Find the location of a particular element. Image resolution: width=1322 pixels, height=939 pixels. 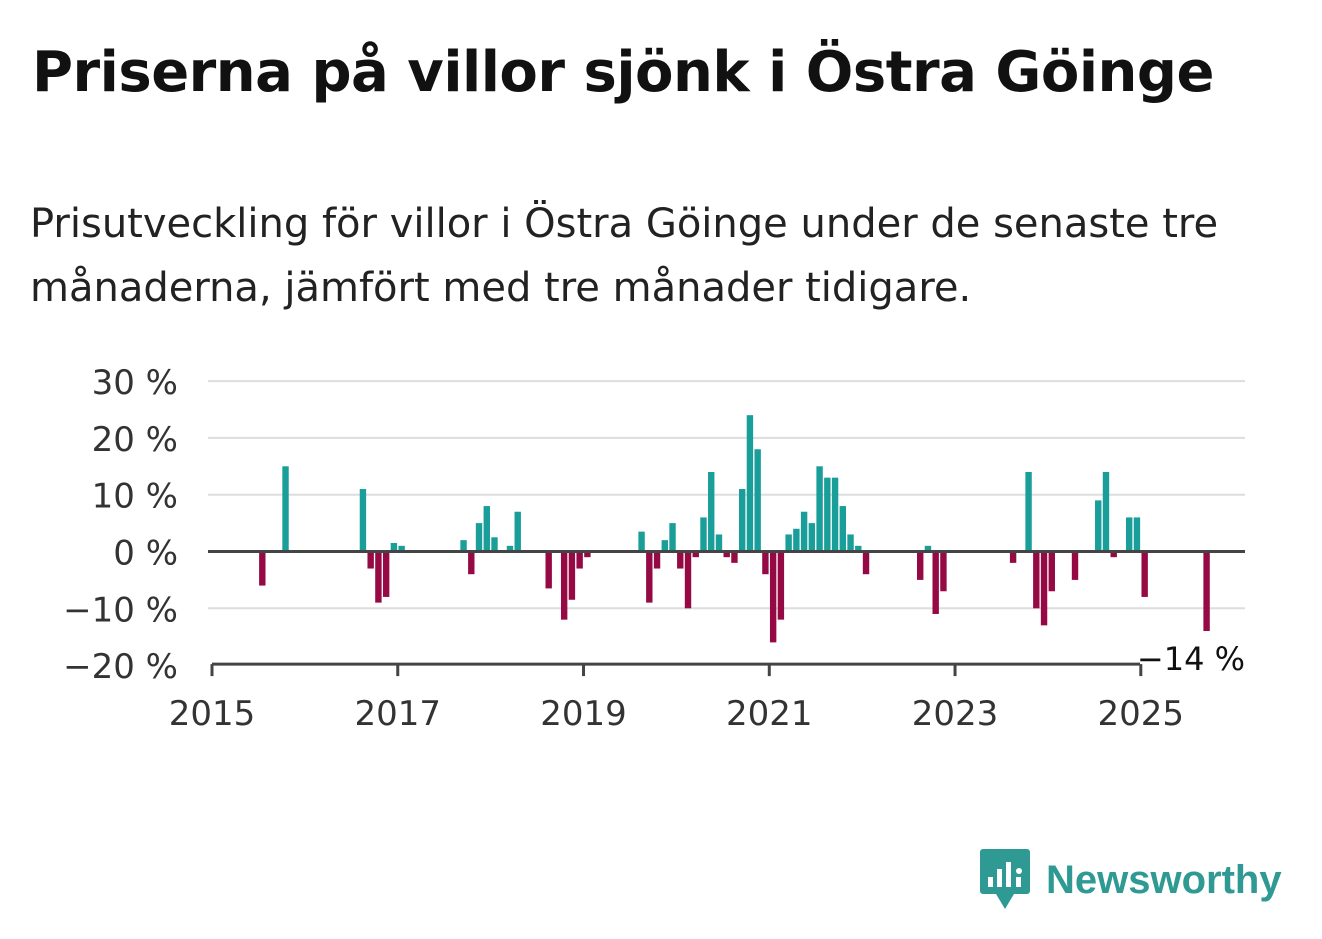

y-tick-label: 0 % is located at coordinates (145, 554).